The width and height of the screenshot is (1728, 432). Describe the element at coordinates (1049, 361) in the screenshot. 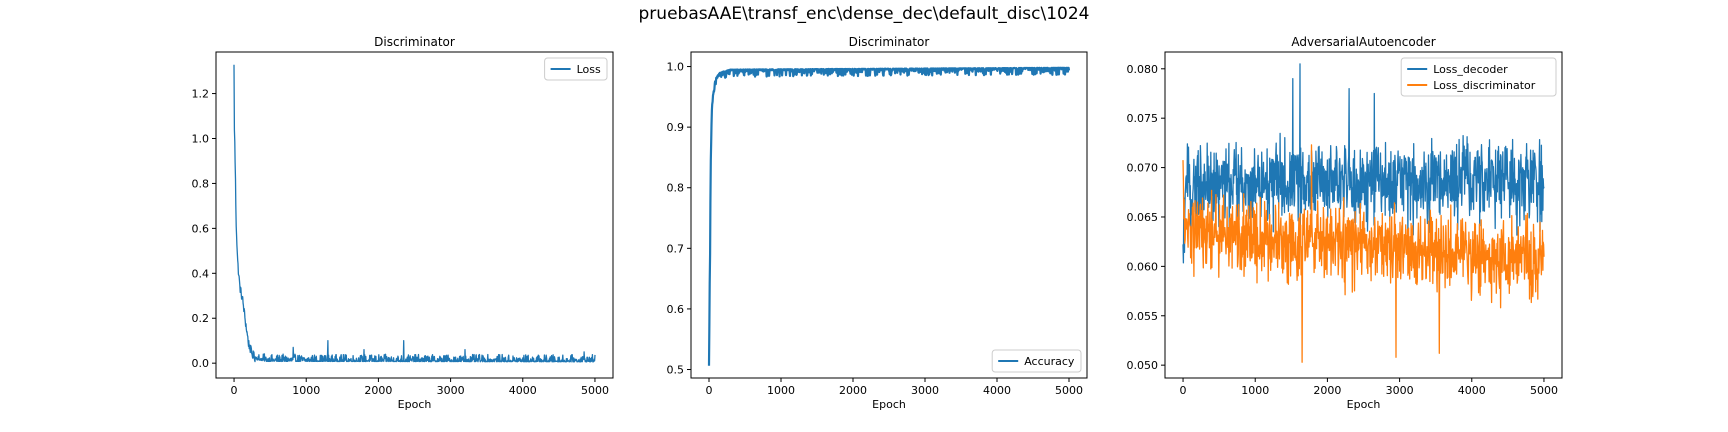

I see `legend-label: Accuracy` at that location.